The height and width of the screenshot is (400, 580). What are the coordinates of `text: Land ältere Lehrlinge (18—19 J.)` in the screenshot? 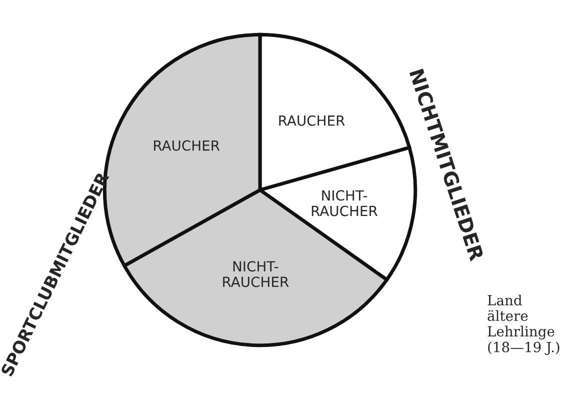 It's located at (524, 324).